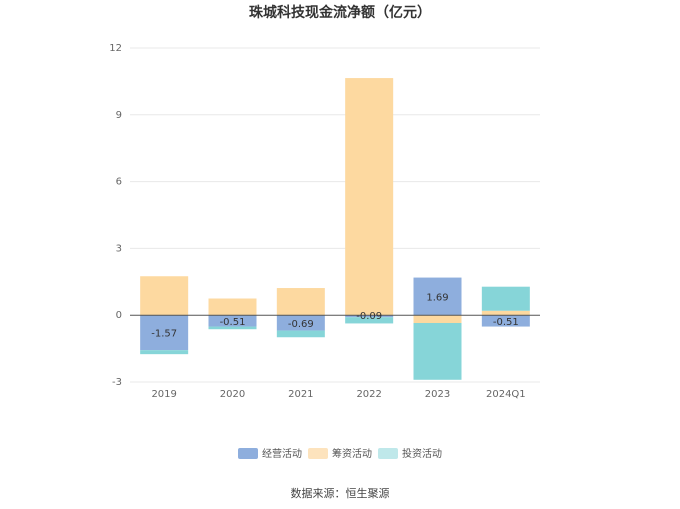 This screenshot has width=680, height=509. I want to click on y-tick-label: 12, so click(115, 48).